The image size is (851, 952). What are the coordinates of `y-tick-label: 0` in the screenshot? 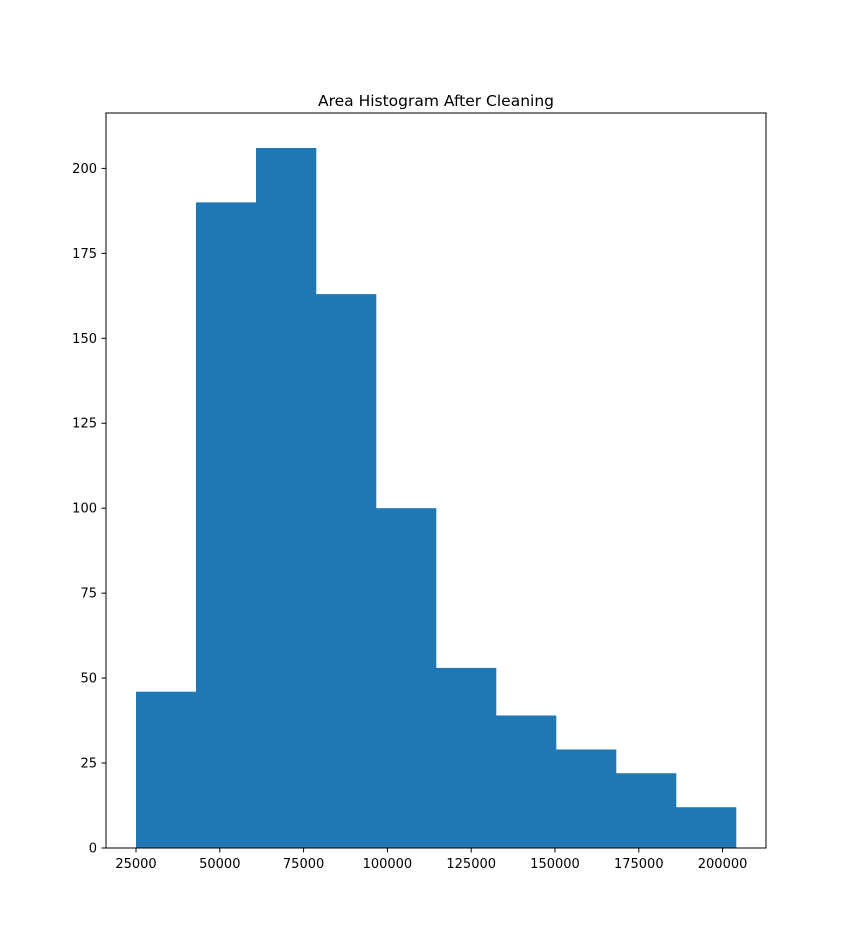 It's located at (93, 849).